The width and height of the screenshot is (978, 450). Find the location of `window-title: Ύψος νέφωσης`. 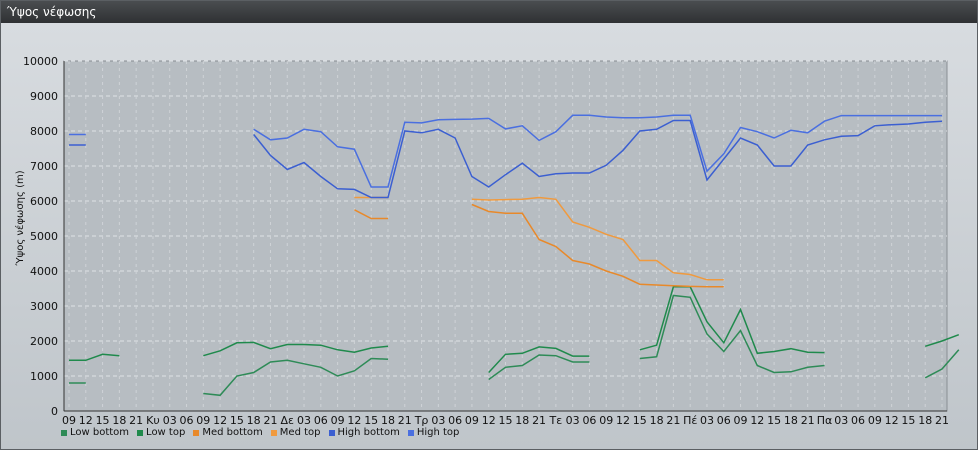

window-title: Ύψος νέφωσης is located at coordinates (52, 12).